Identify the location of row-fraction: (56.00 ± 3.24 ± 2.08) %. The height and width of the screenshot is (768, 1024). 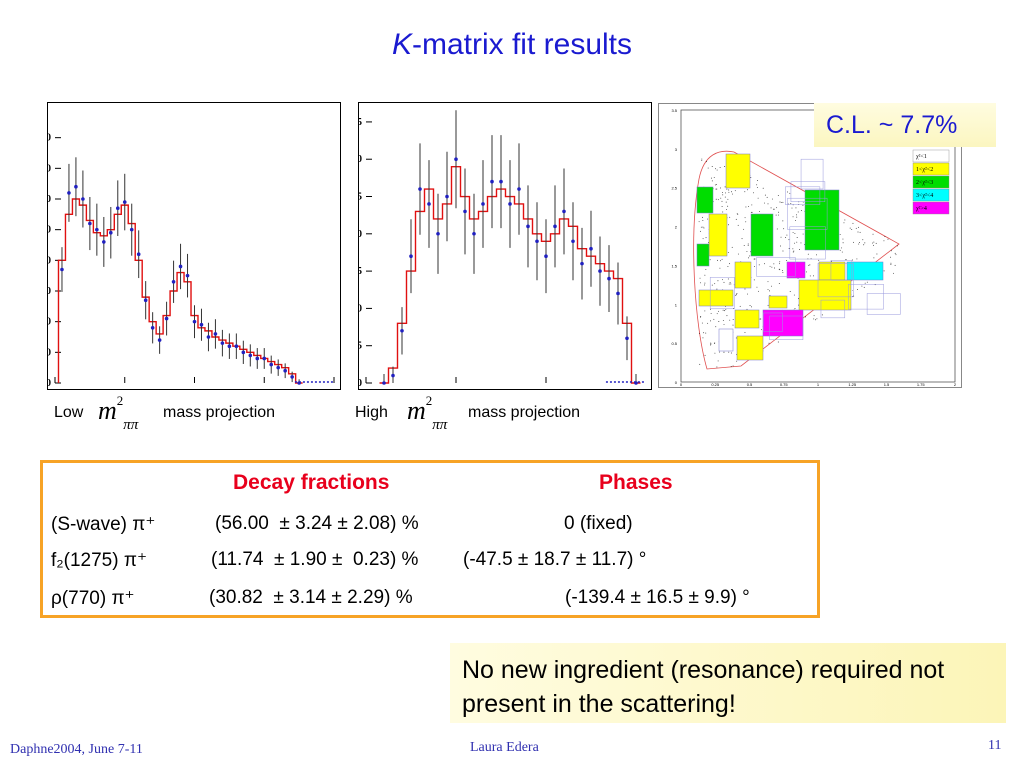
(317, 523).